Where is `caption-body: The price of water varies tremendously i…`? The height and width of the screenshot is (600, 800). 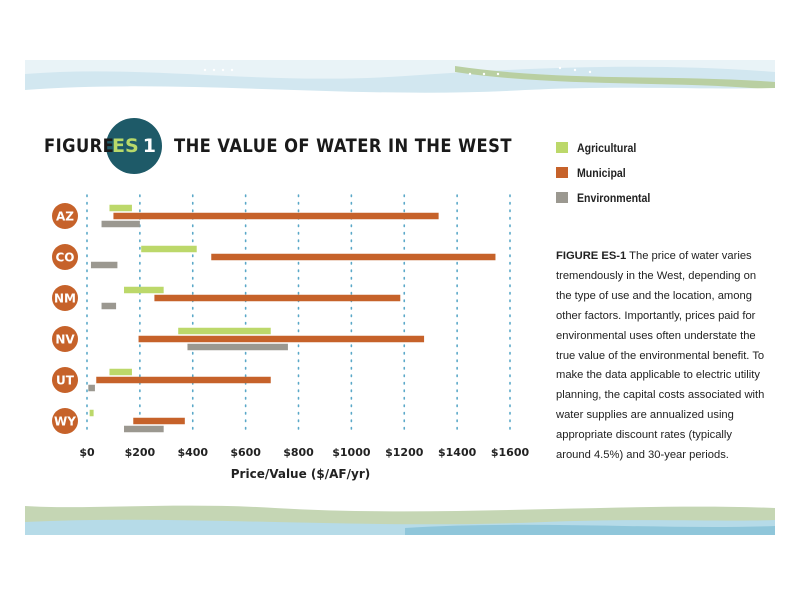
caption-body: The price of water varies tremendously i… is located at coordinates (660, 356).